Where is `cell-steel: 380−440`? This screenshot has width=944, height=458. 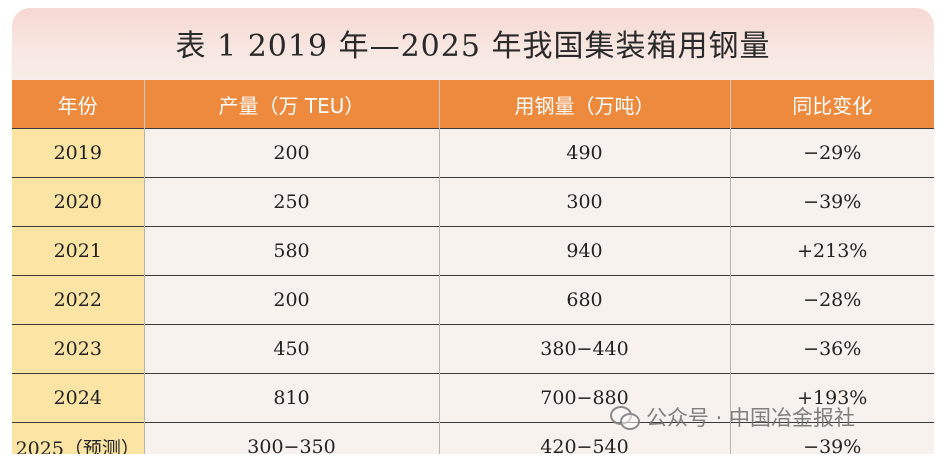
cell-steel: 380−440 is located at coordinates (585, 349).